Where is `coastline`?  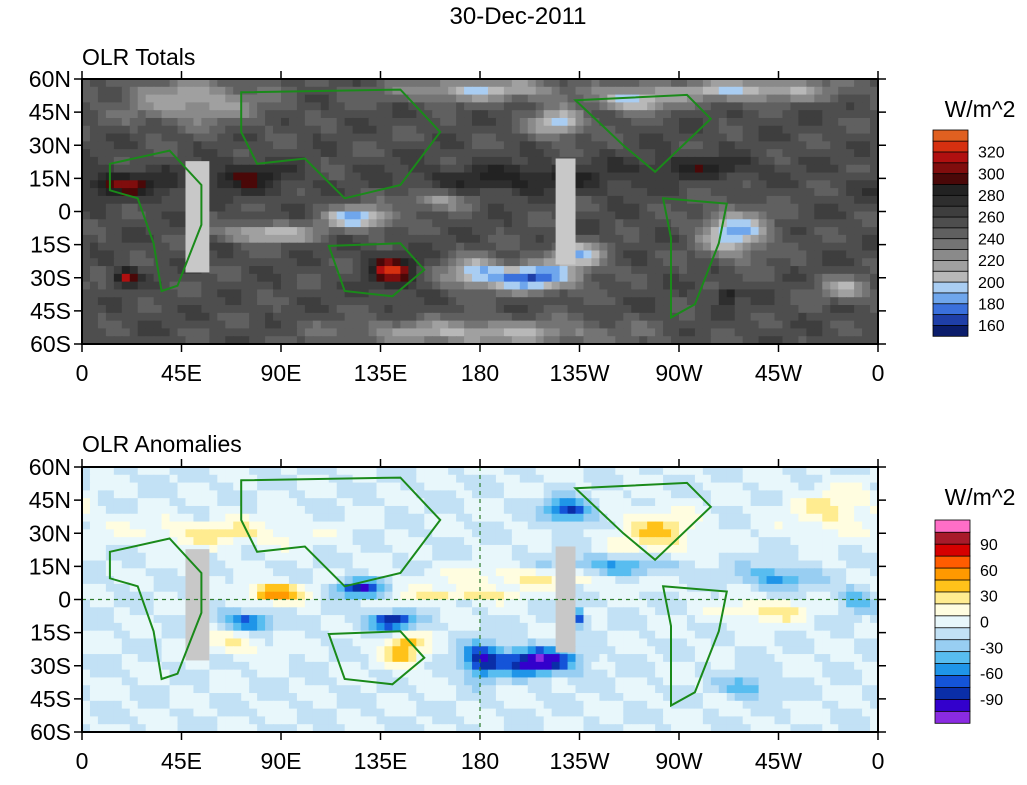
coastline is located at coordinates (155, 221).